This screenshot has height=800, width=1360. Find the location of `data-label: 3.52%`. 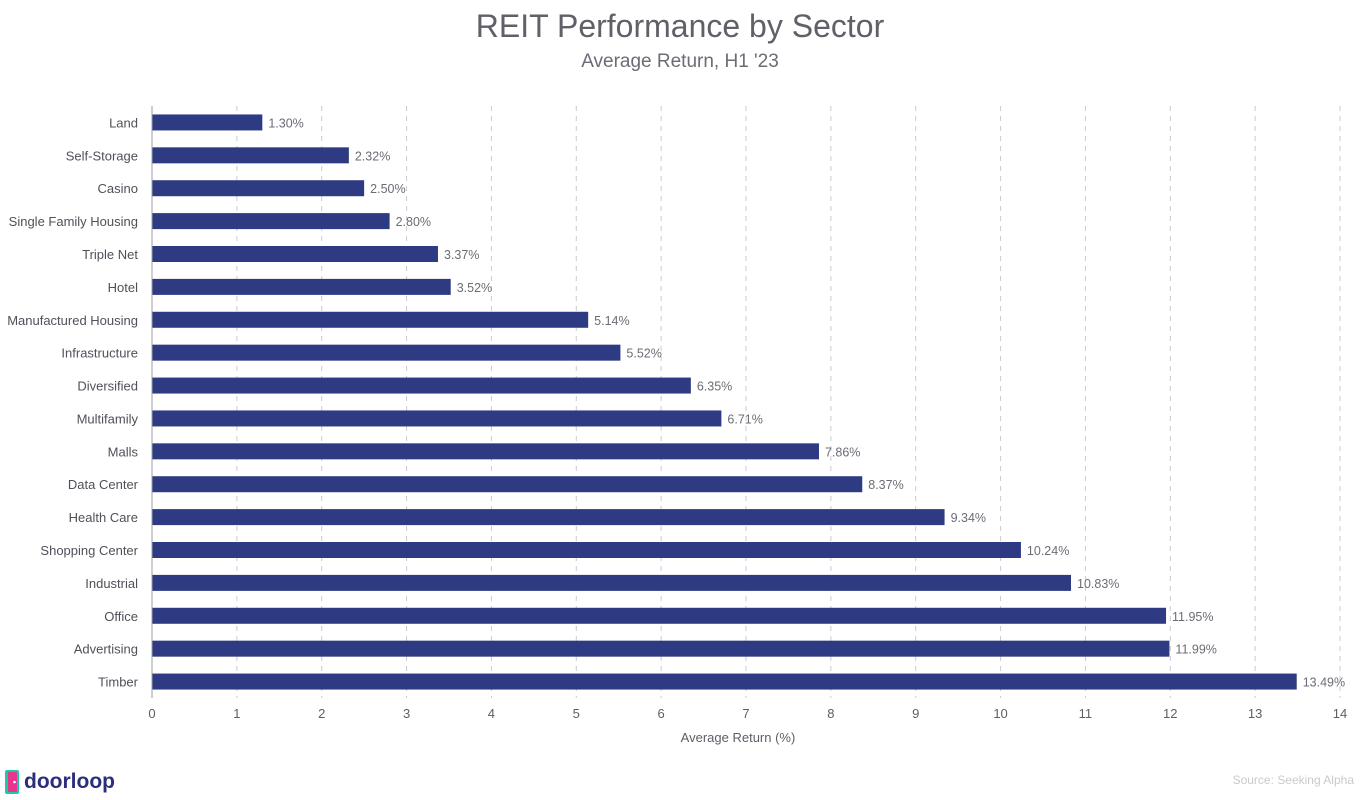

data-label: 3.52% is located at coordinates (474, 288).